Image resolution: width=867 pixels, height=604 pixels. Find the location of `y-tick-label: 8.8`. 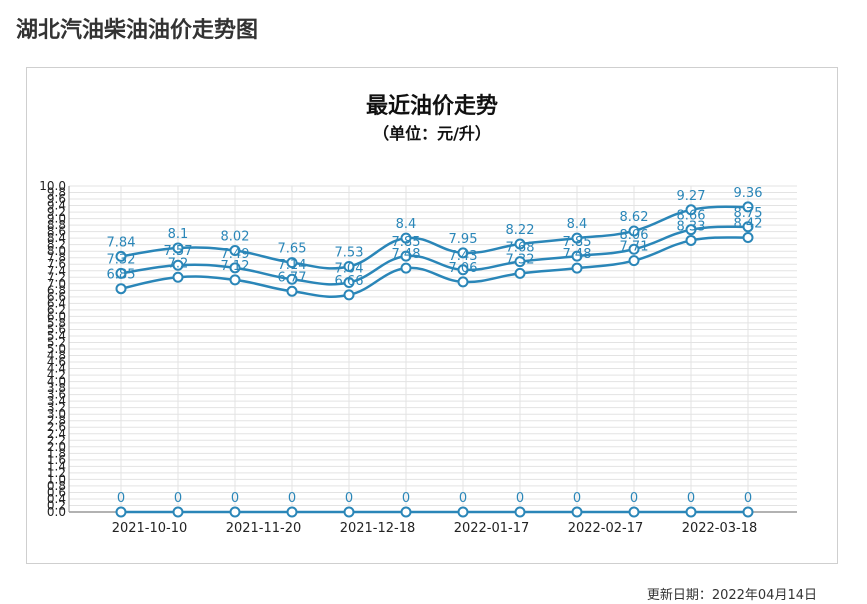

y-tick-label: 8.8 is located at coordinates (56, 225).